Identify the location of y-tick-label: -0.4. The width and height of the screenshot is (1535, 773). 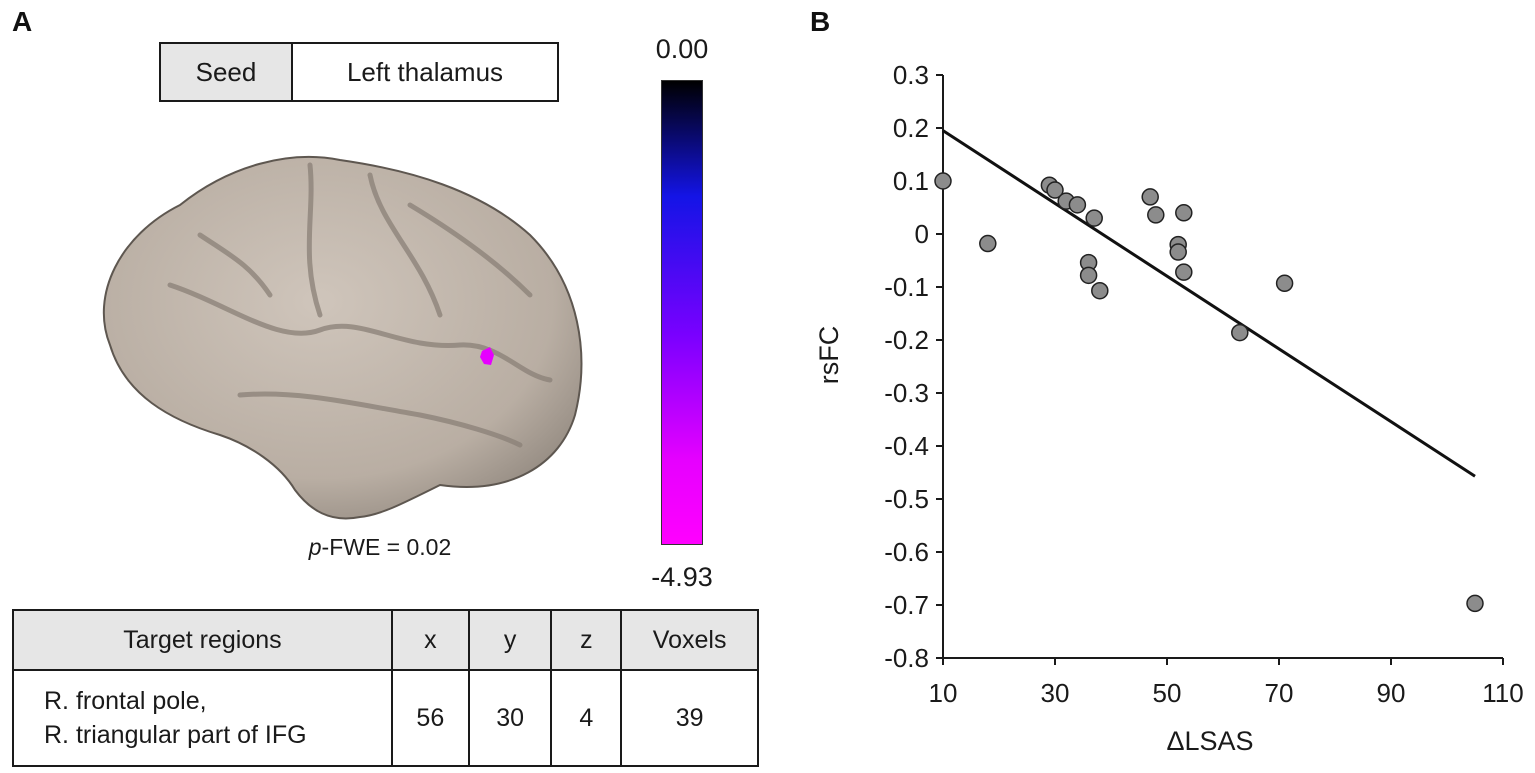
(906, 446).